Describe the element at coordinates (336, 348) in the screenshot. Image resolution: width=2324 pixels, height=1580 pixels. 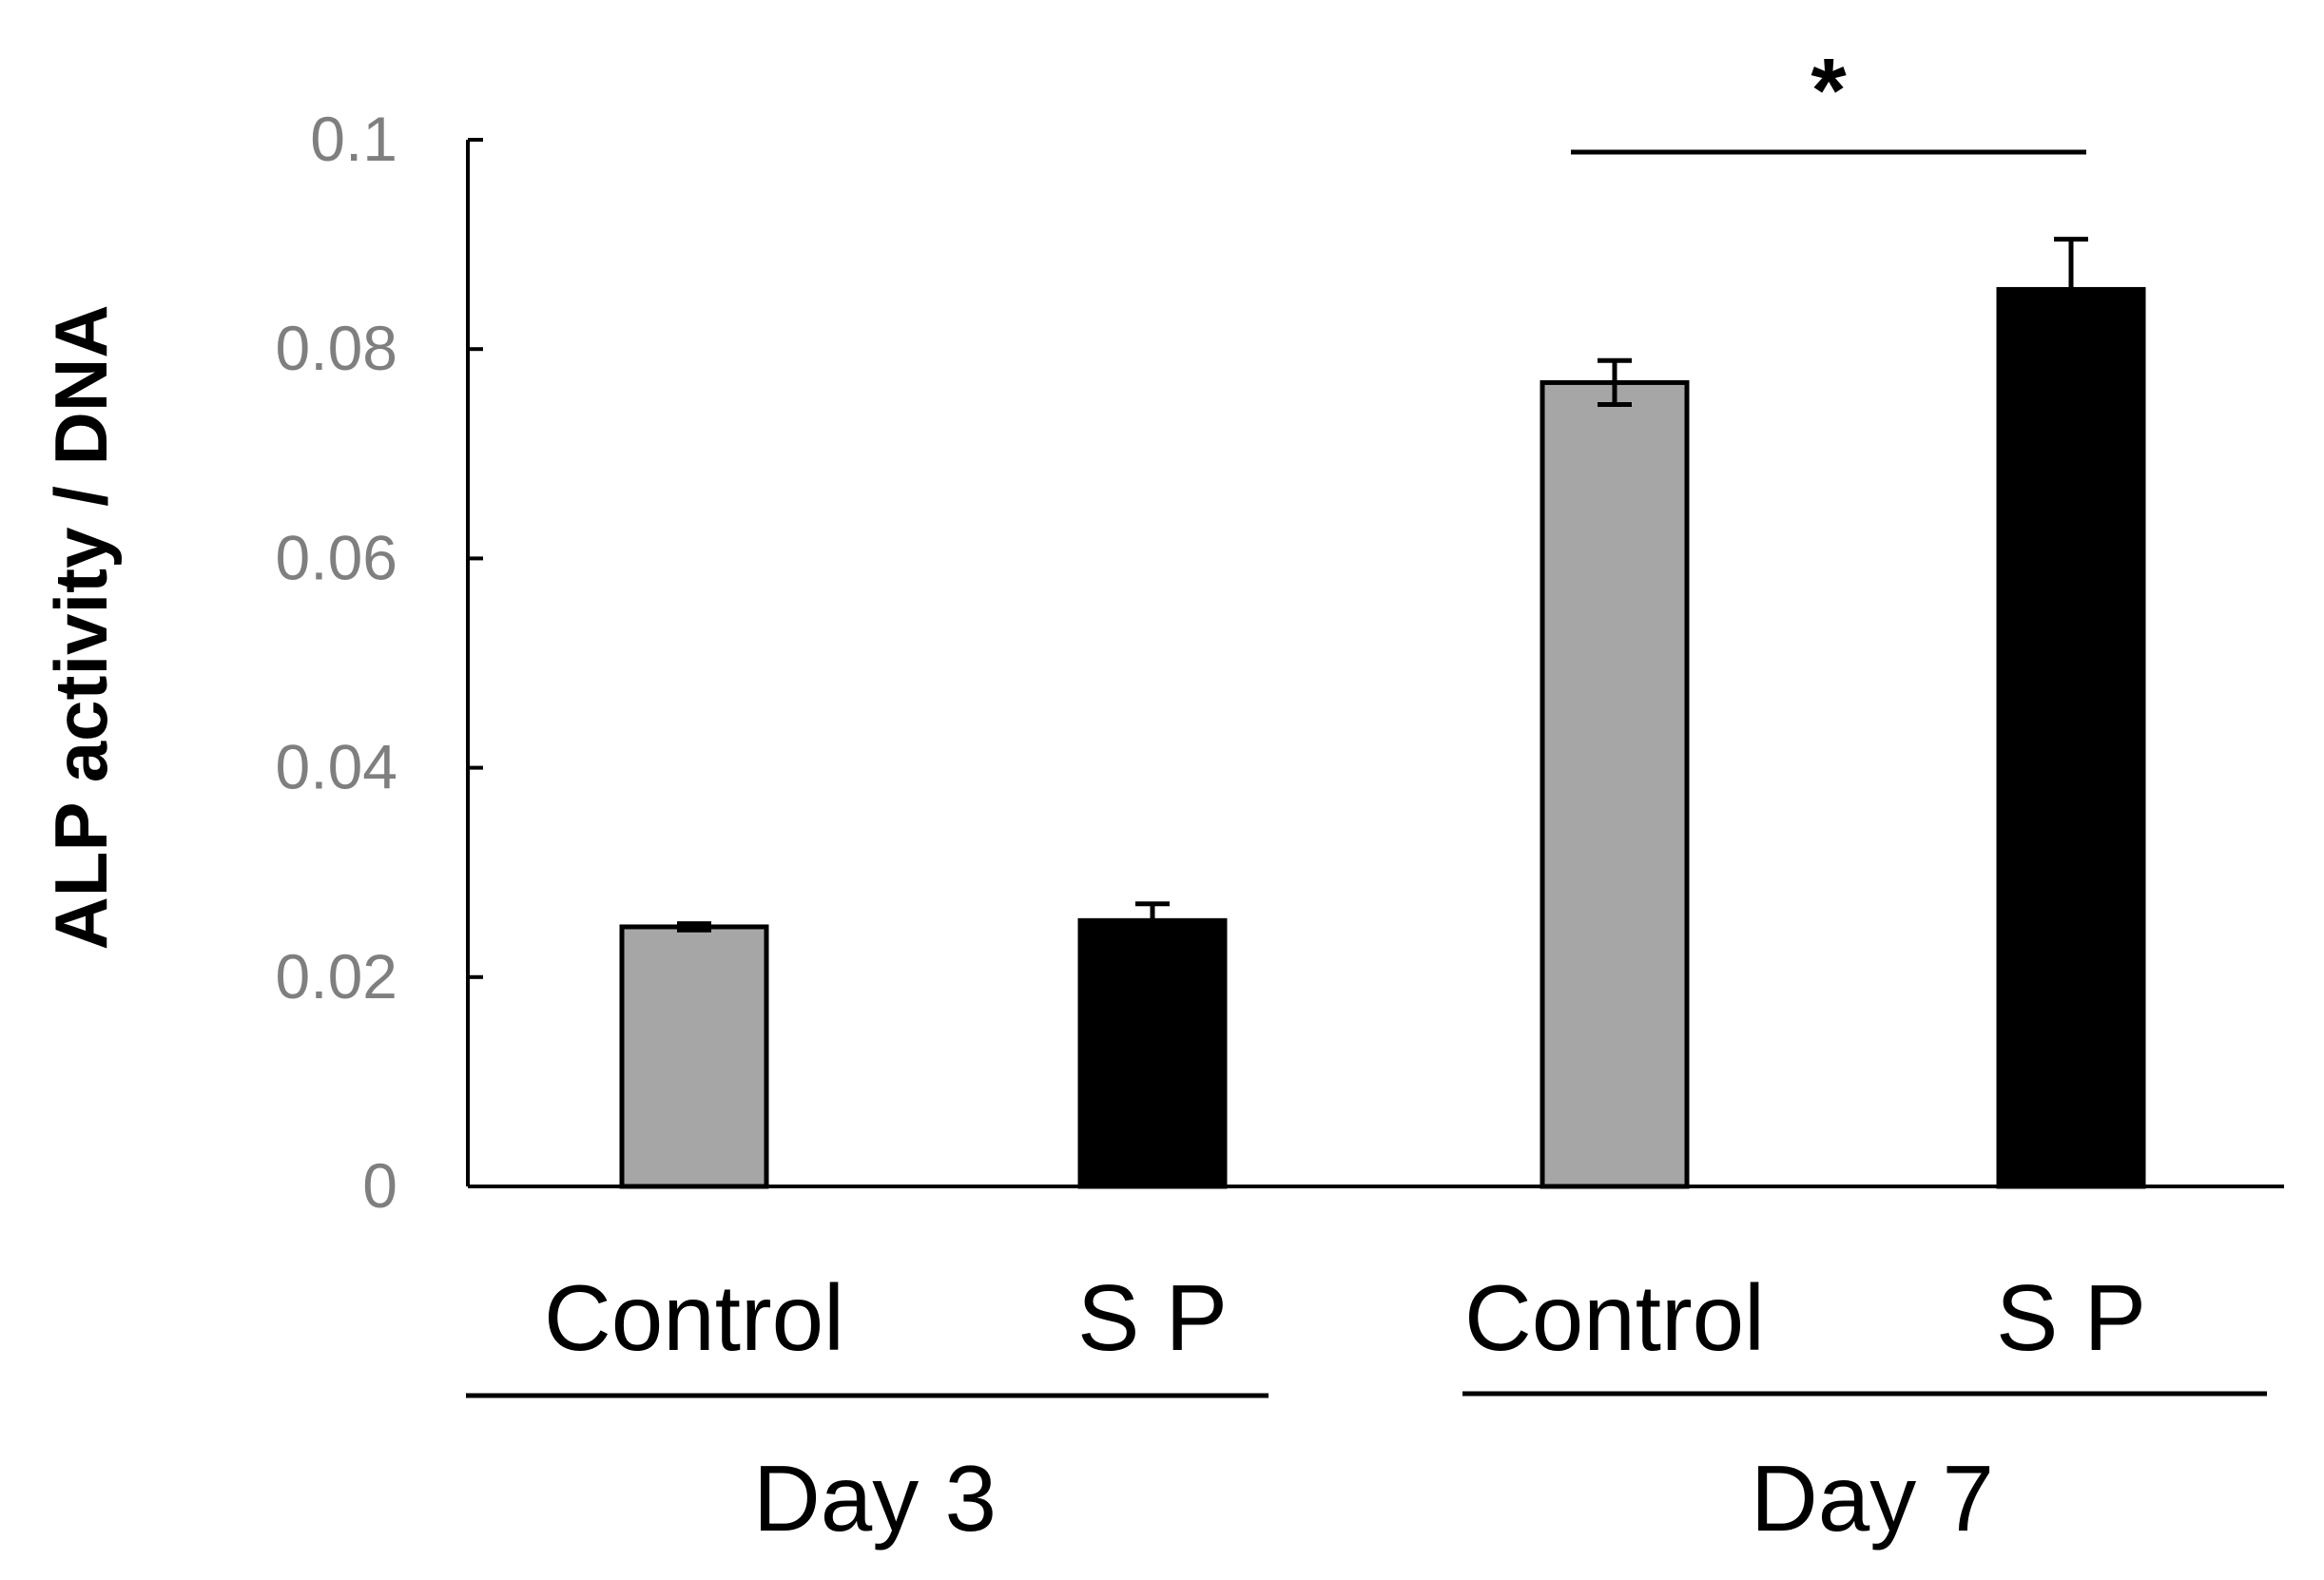
I see `y-tick-label: 0.08` at that location.